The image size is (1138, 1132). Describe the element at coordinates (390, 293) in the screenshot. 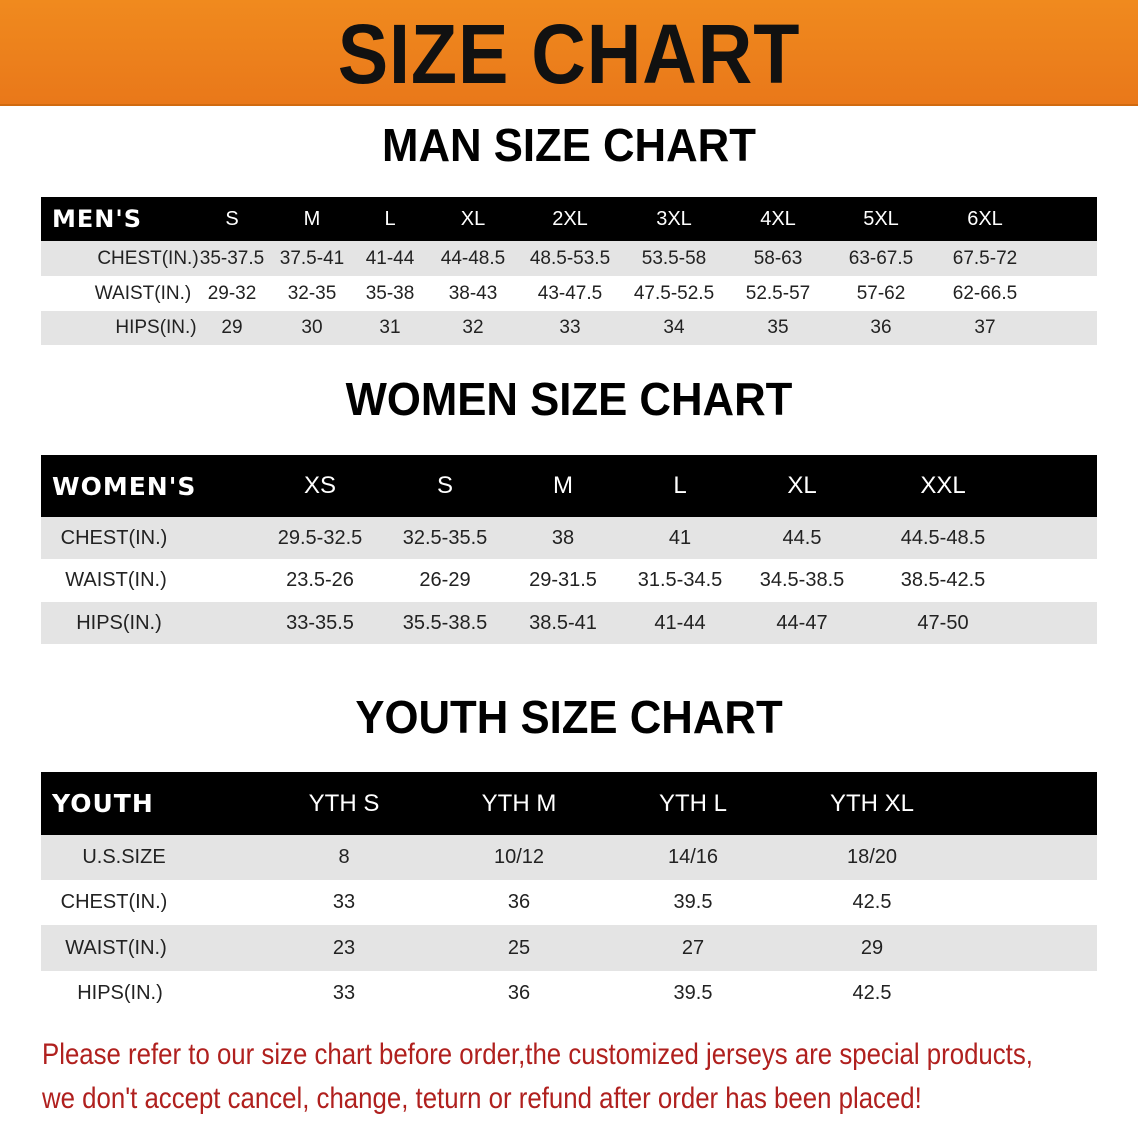

I see `table-cell: 35-38` at that location.